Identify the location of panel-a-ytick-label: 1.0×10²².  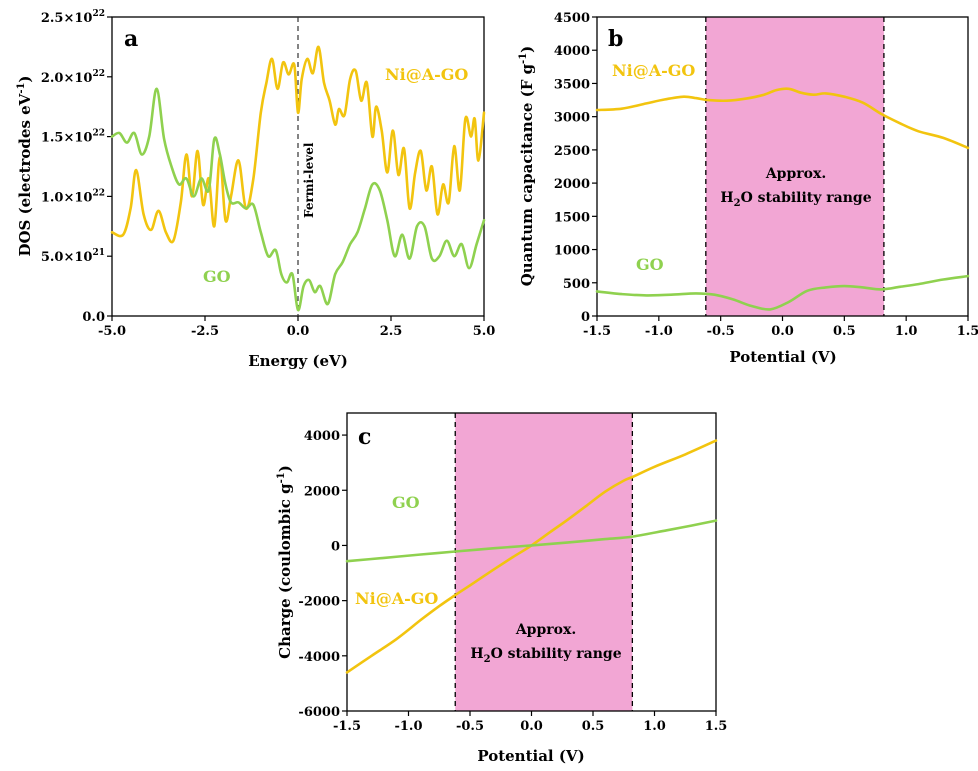
(73, 196).